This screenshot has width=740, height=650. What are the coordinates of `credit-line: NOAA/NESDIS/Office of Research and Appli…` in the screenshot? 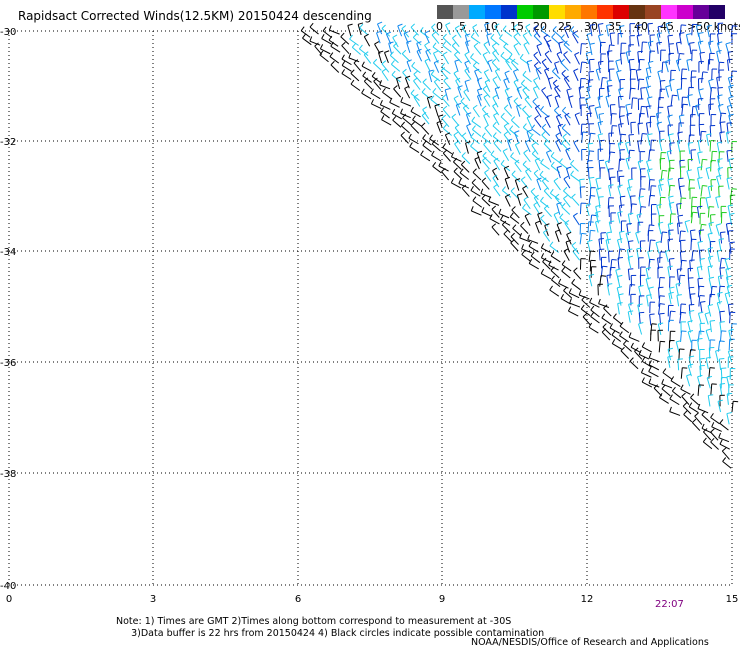 It's located at (590, 642).